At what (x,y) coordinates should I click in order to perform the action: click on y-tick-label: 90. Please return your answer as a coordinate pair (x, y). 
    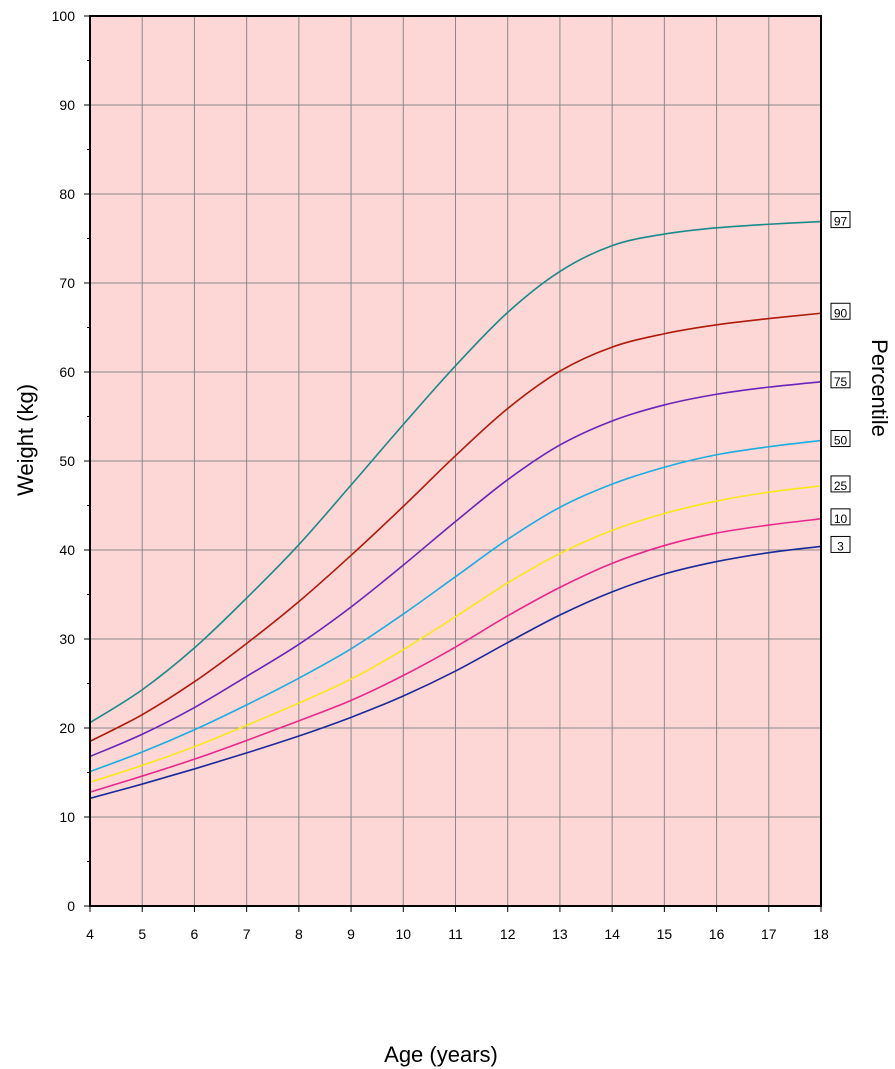
    Looking at the image, I should click on (67, 105).